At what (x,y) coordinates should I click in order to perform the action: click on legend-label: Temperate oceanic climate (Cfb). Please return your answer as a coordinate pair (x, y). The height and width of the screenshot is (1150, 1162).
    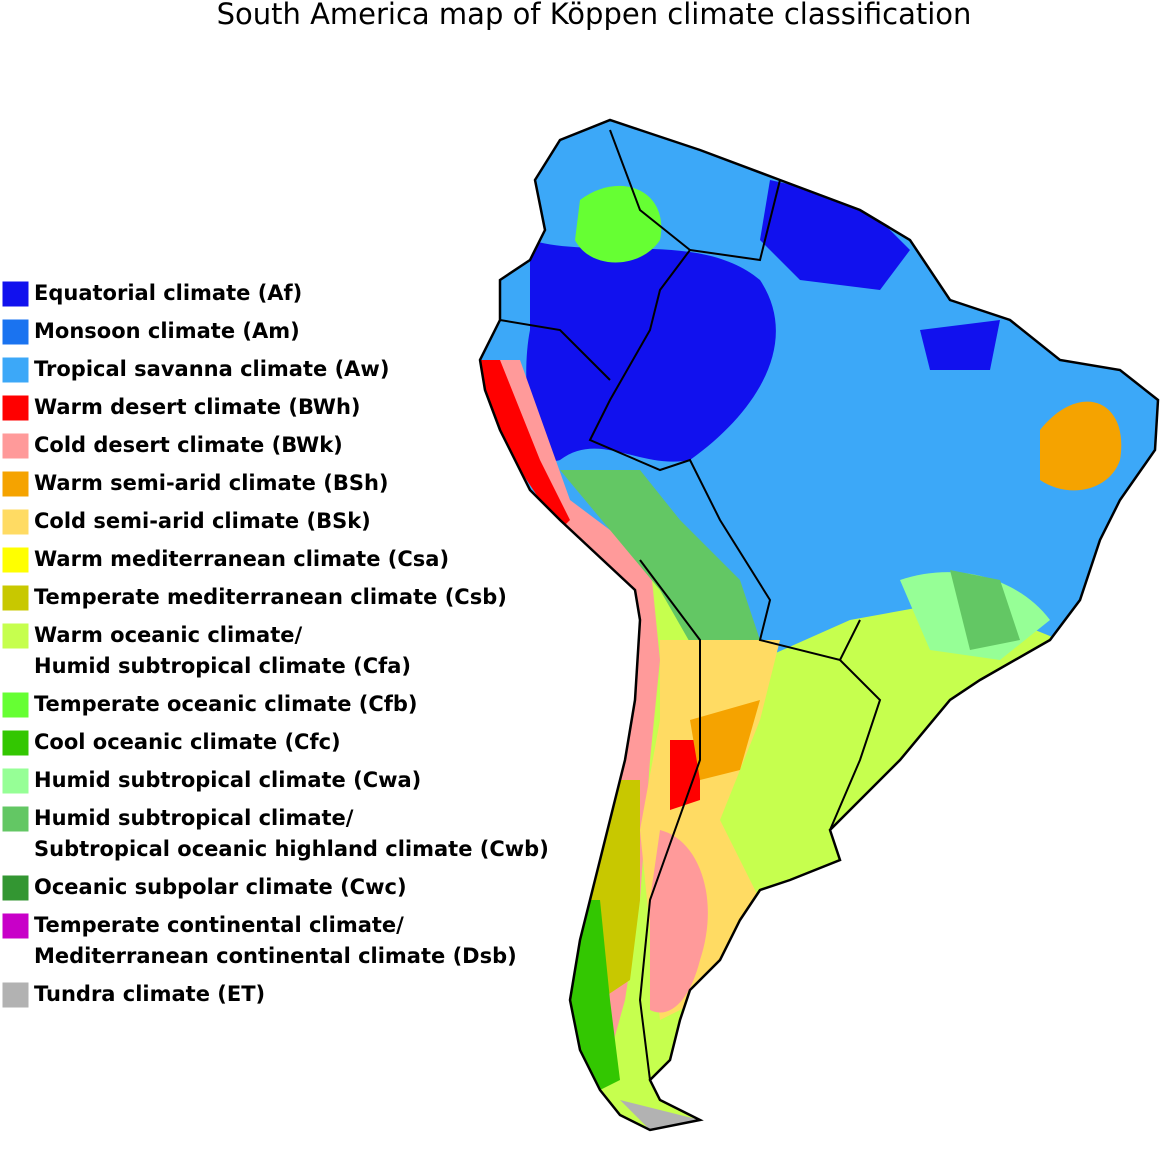
    Looking at the image, I should click on (226, 704).